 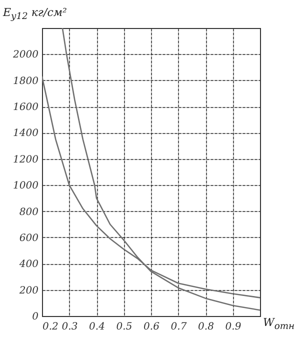 I want to click on y-tick-label: 1200, so click(x=26, y=160).